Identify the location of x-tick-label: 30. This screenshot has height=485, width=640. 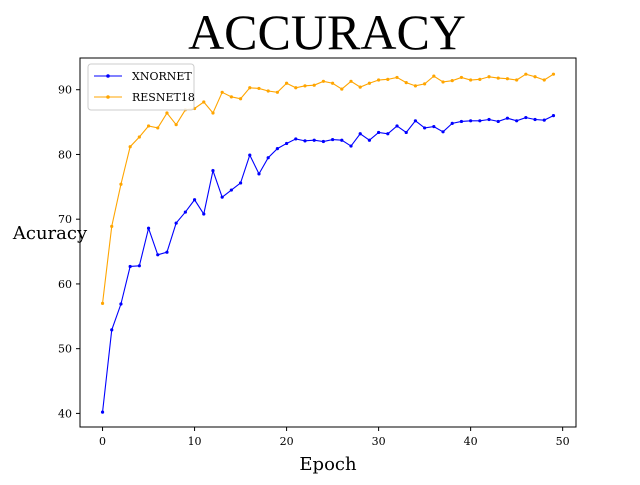
(379, 441).